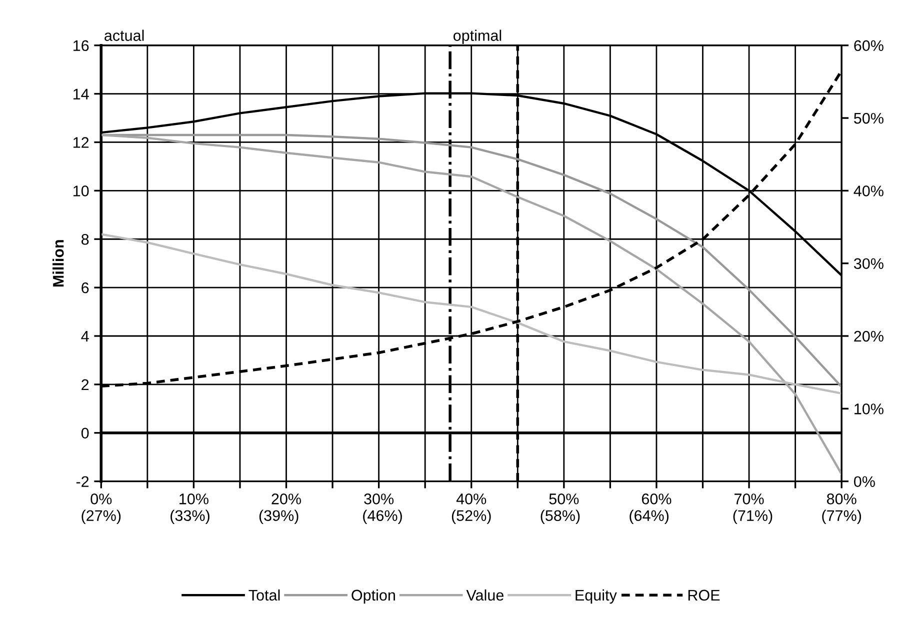 The image size is (903, 630). What do you see at coordinates (869, 409) in the screenshot?
I see `y2-tick-label: 10%` at bounding box center [869, 409].